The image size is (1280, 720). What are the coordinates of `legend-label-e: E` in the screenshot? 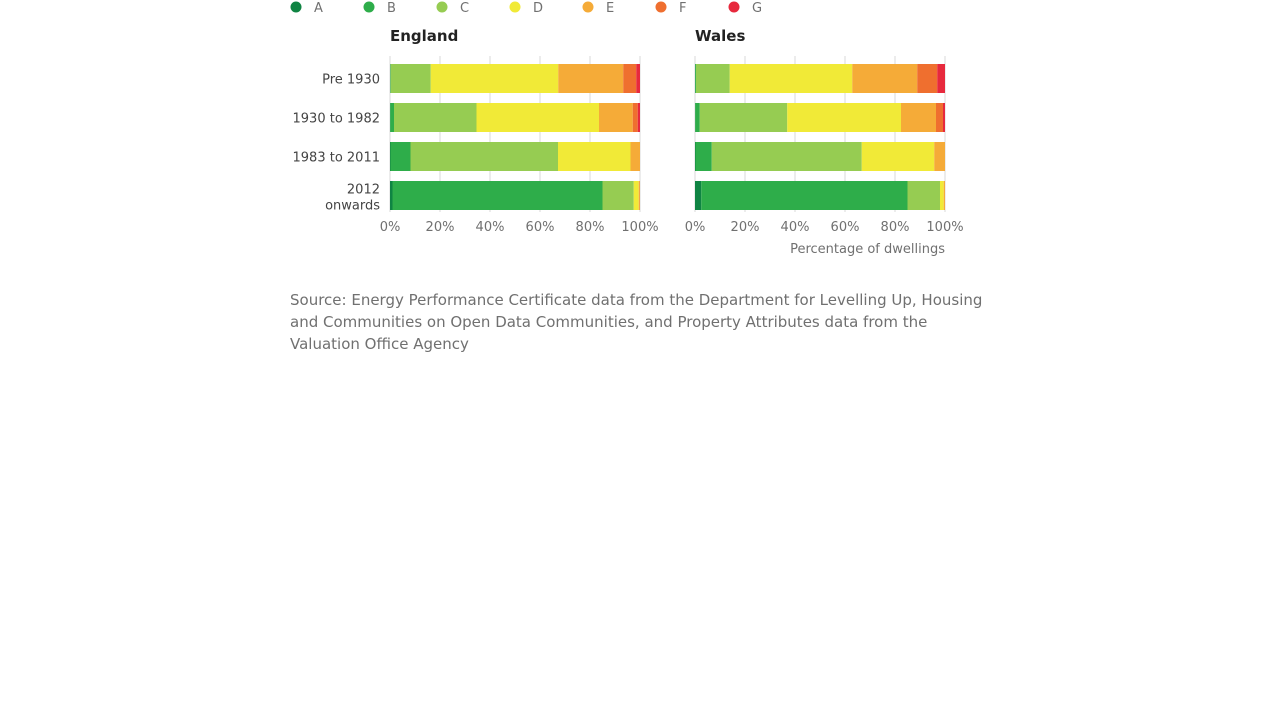 It's located at (610, 8).